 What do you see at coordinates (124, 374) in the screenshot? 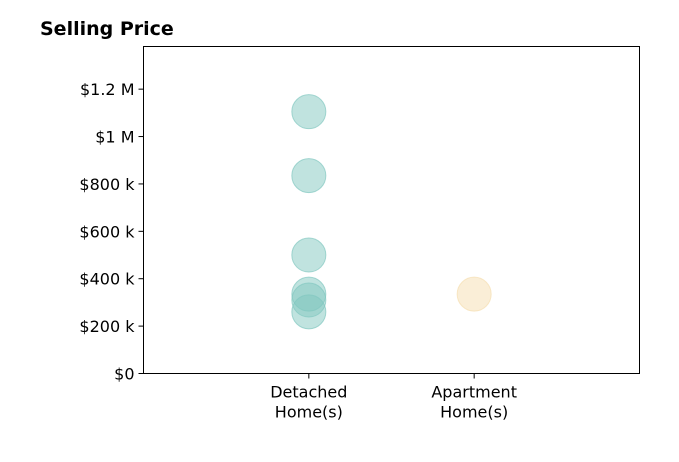
I see `y-tick-label-0: $0` at bounding box center [124, 374].